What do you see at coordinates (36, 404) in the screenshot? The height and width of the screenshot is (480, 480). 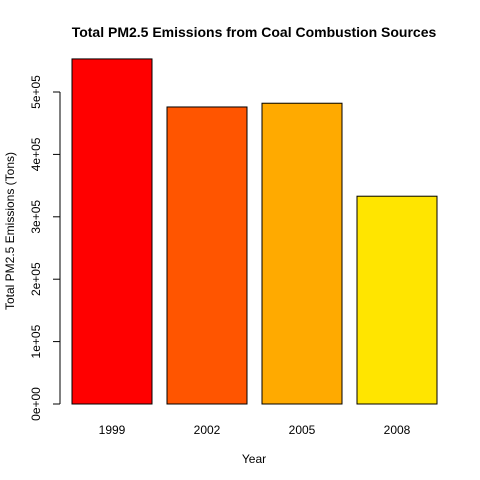 I see `y-tick-label: 0e+00` at bounding box center [36, 404].